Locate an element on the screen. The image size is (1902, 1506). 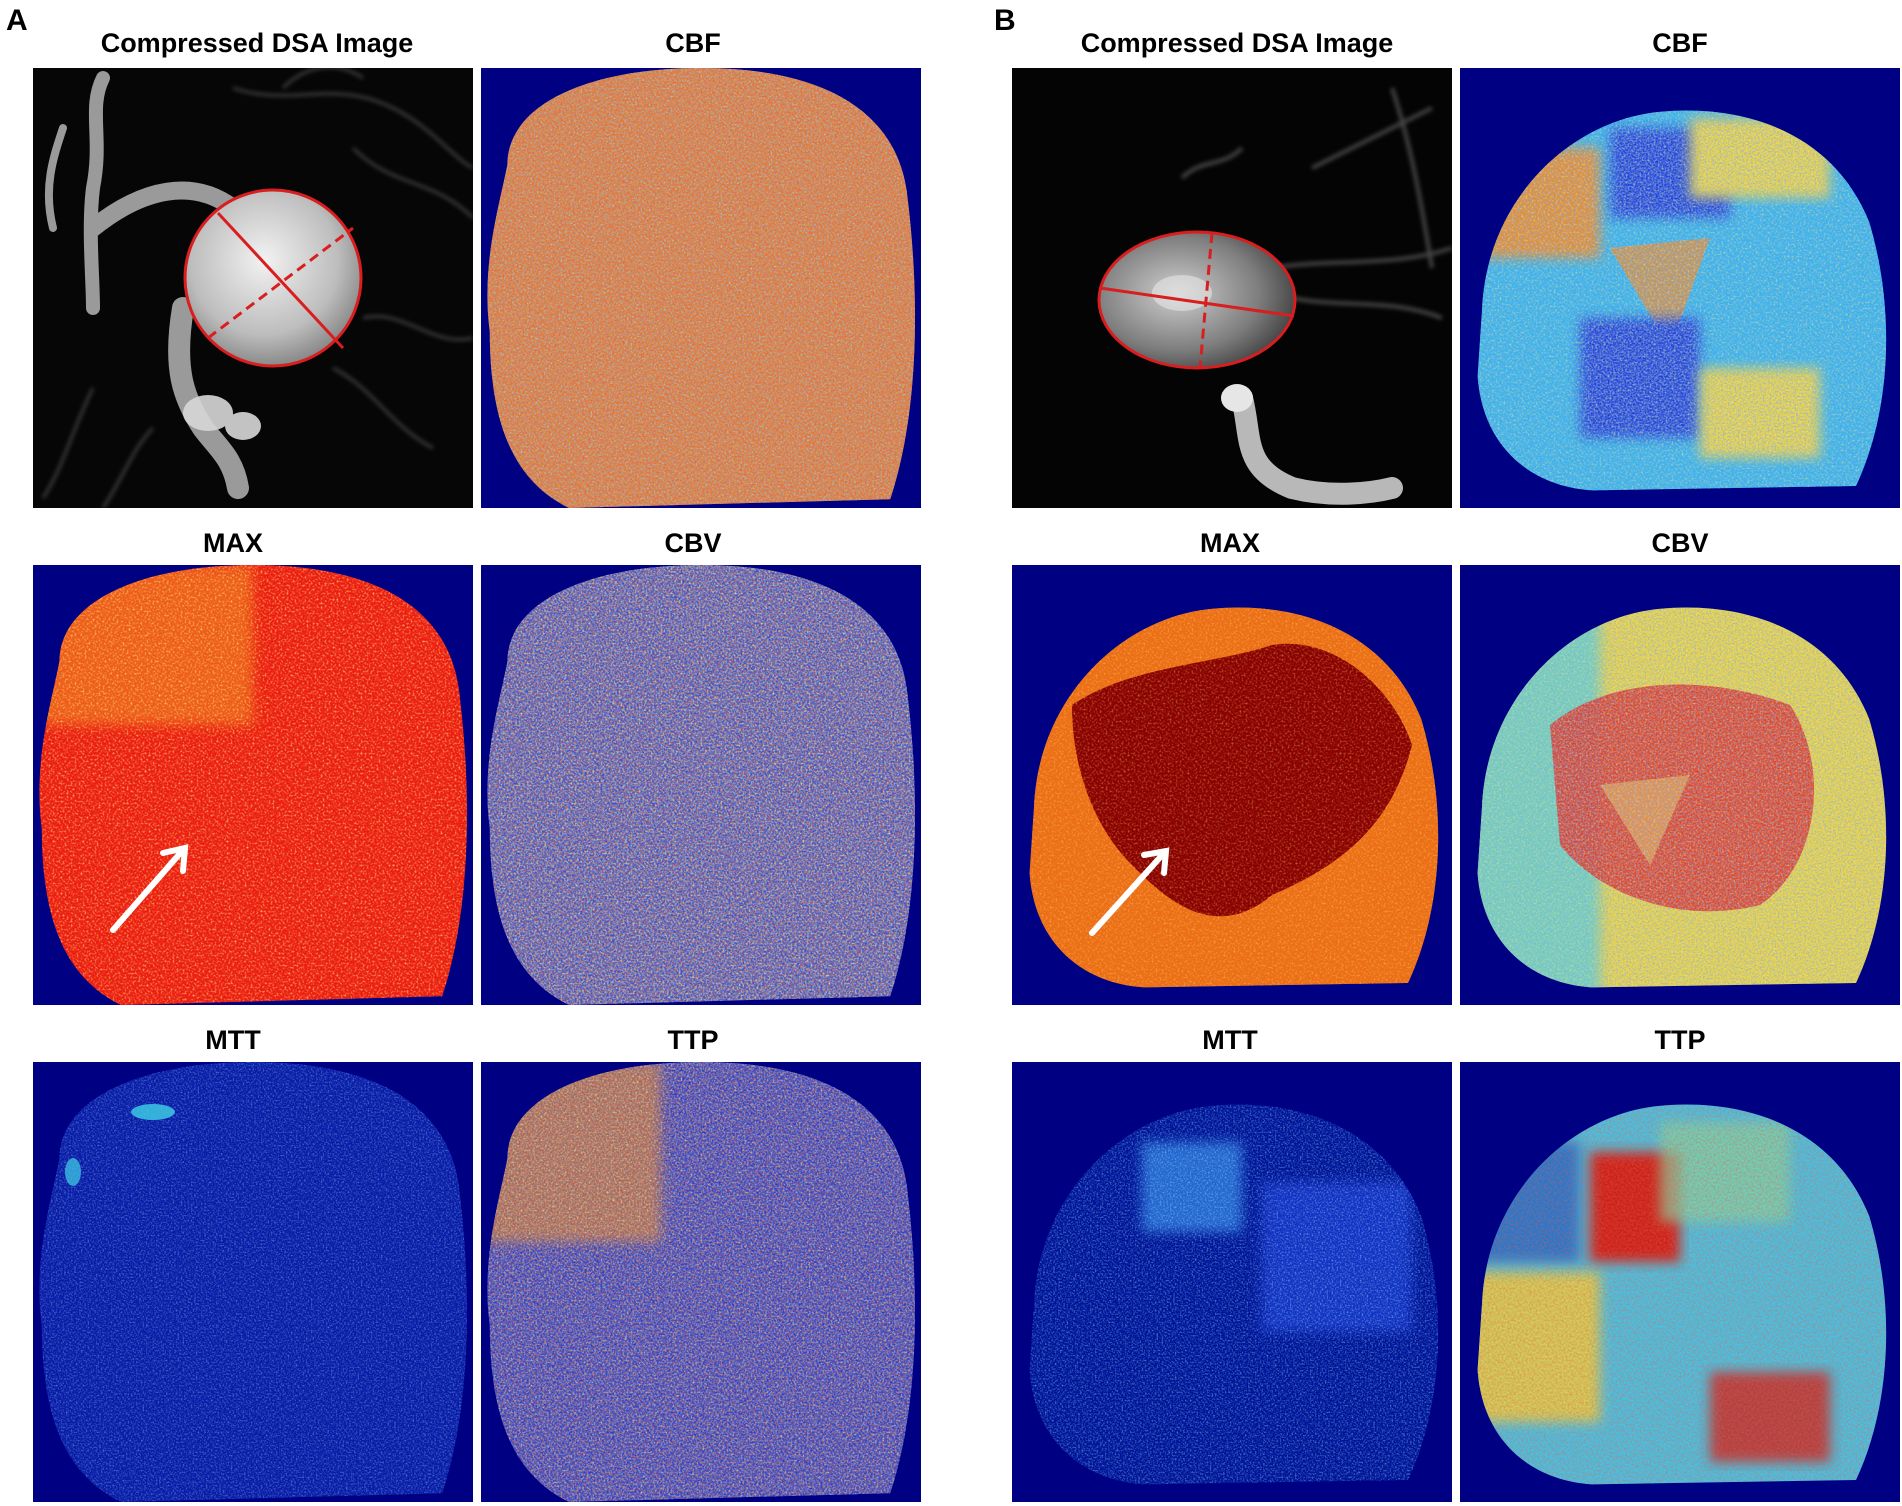
panel-b-cbv-map is located at coordinates (1680, 785).